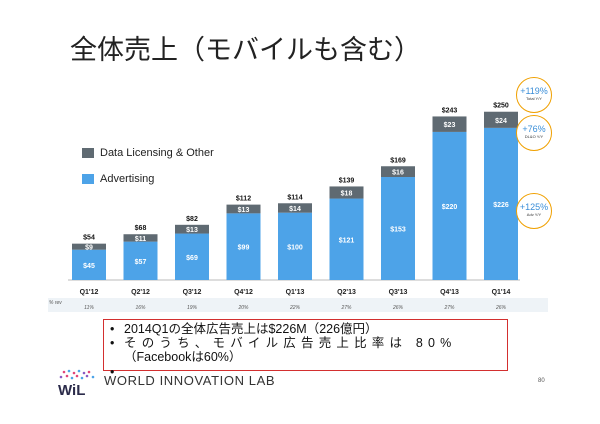  What do you see at coordinates (295, 308) in the screenshot?
I see `percent-row-value: 22%` at bounding box center [295, 308].